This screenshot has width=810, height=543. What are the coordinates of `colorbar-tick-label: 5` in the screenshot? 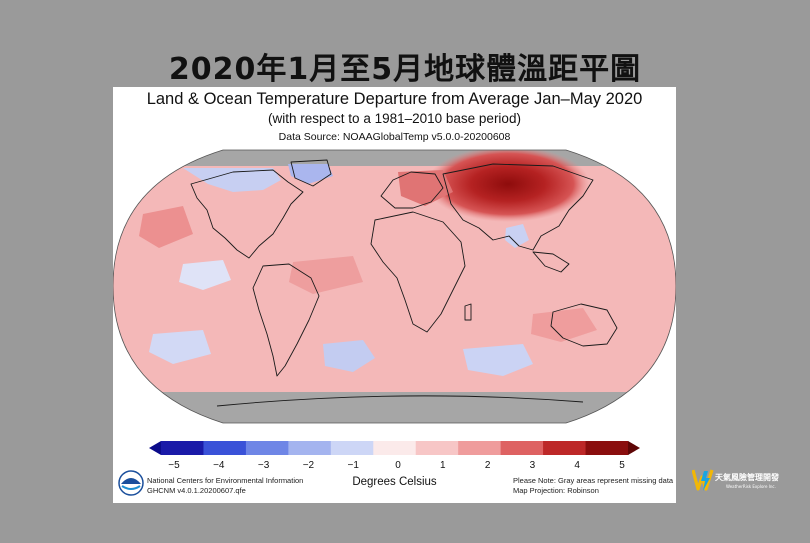 It's located at (622, 465).